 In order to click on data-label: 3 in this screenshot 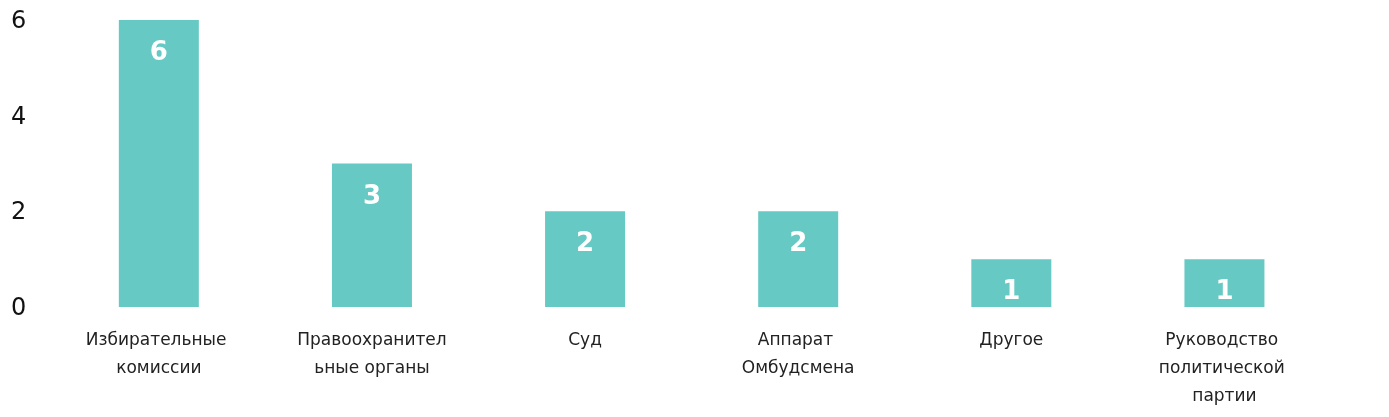, I will do `click(371, 194)`.